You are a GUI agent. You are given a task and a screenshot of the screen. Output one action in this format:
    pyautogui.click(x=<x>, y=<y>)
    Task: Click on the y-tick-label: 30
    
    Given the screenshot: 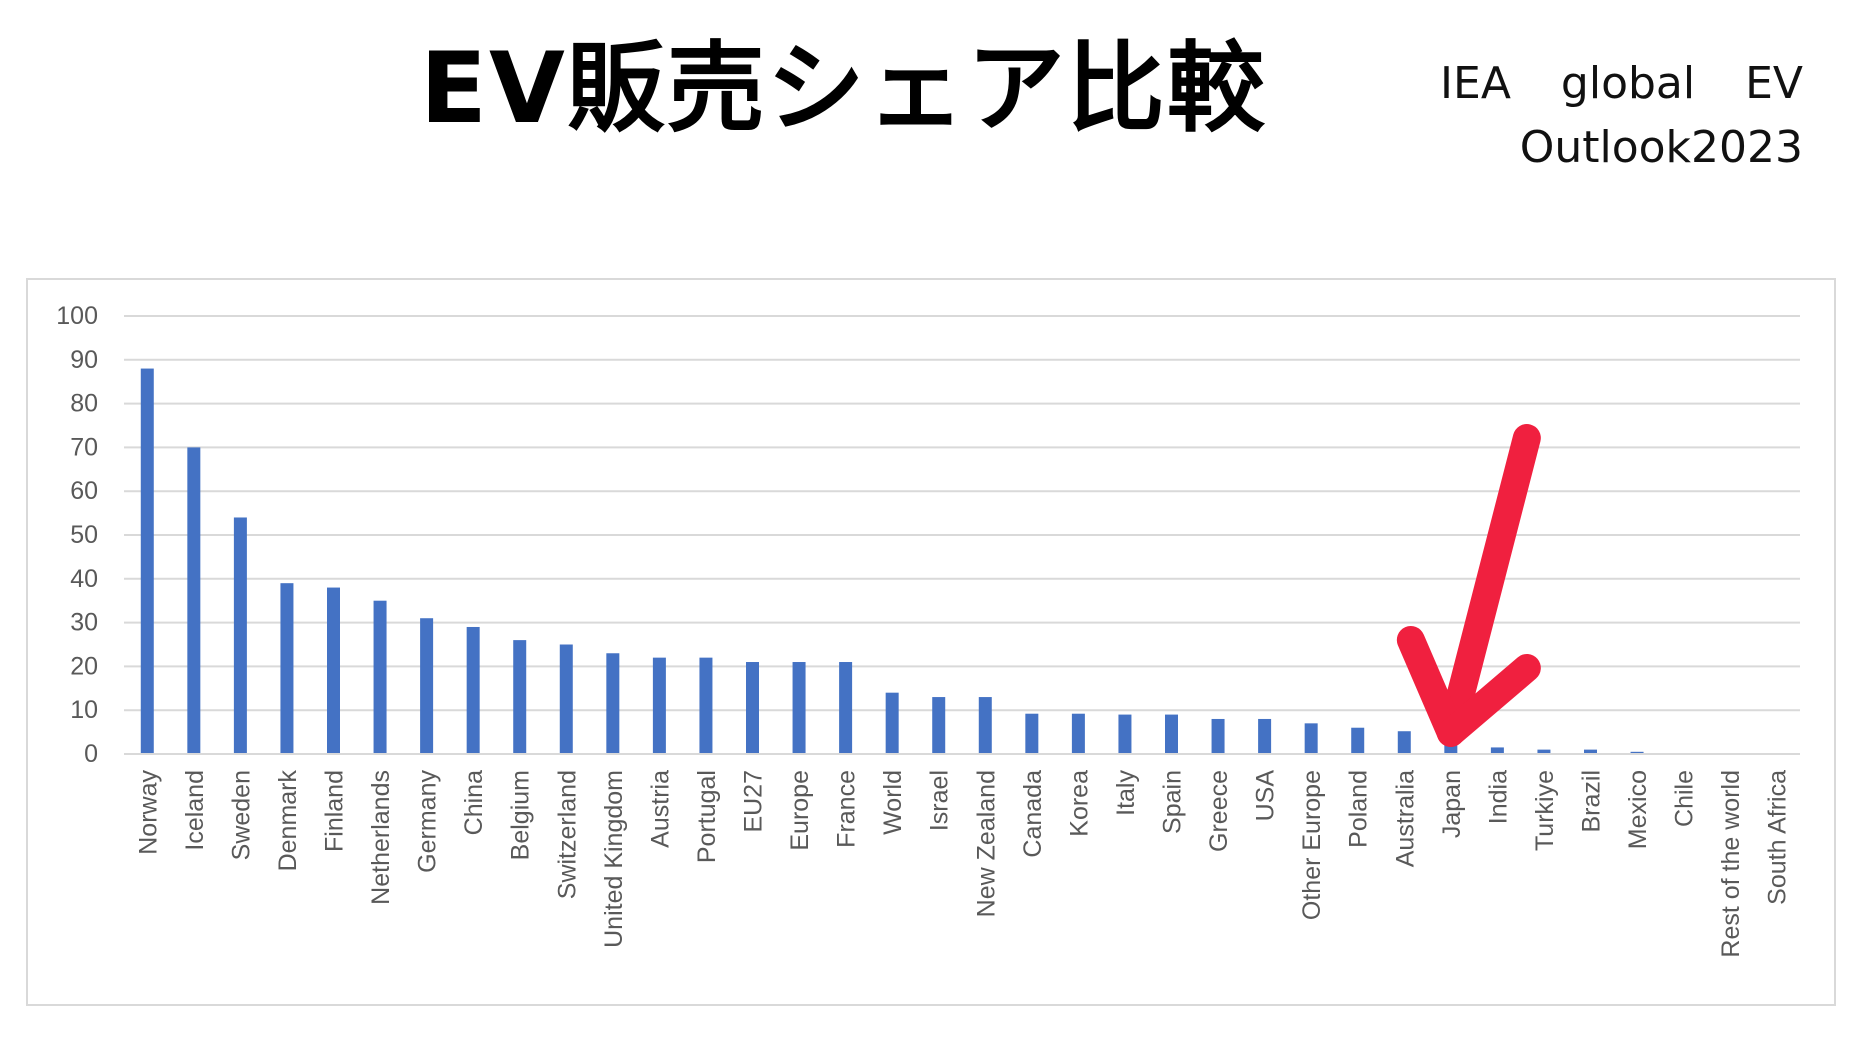 What is the action you would take?
    pyautogui.click(x=84, y=623)
    